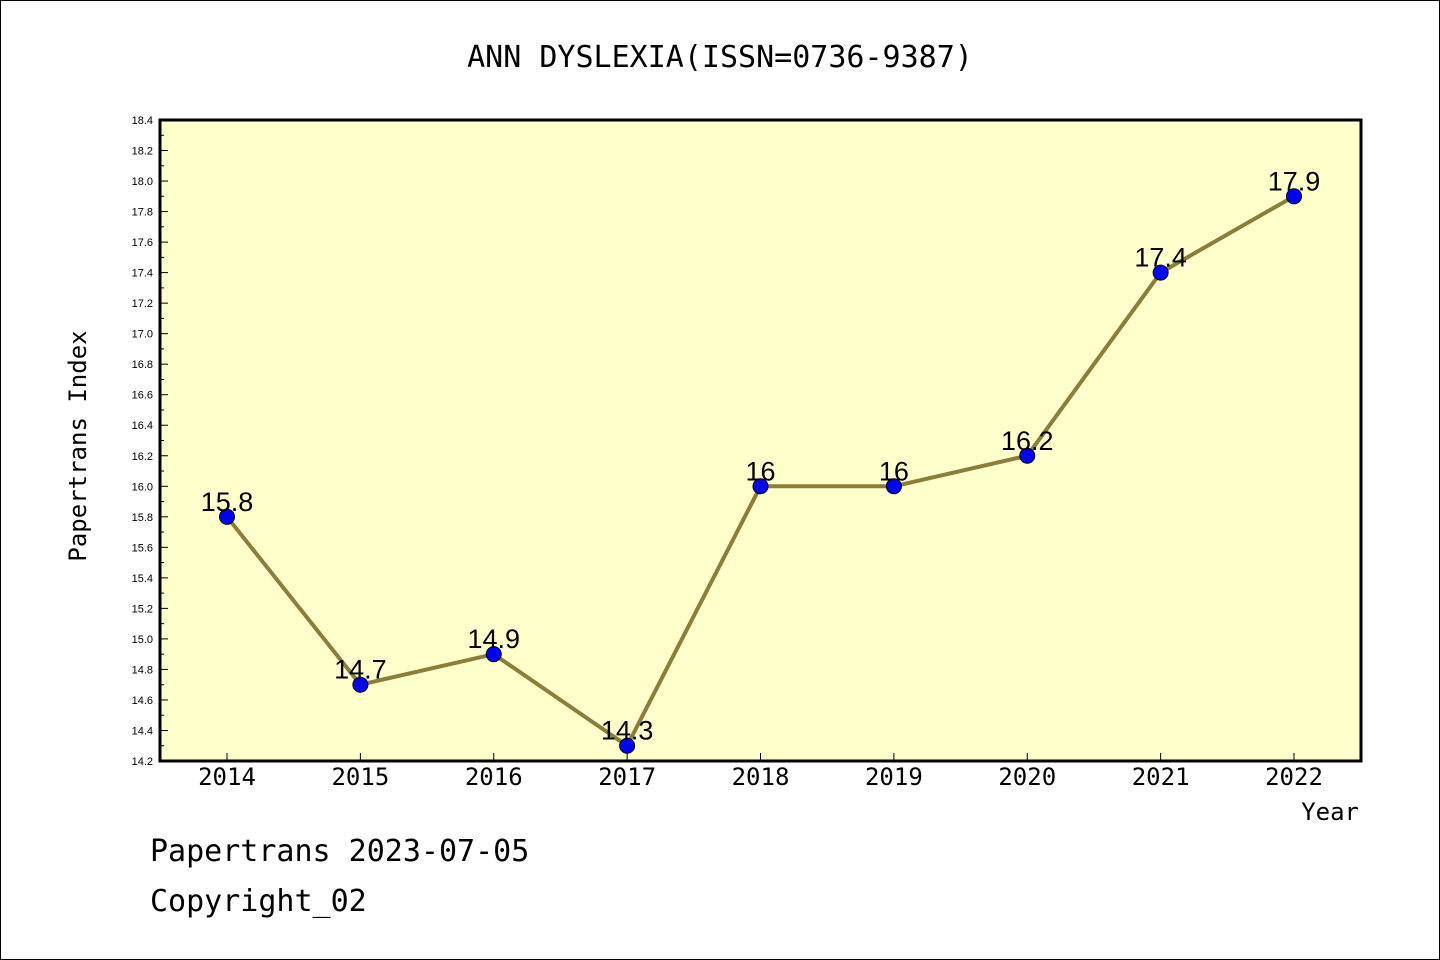 The width and height of the screenshot is (1440, 960). Describe the element at coordinates (227, 502) in the screenshot. I see `data-label: 15.8` at that location.